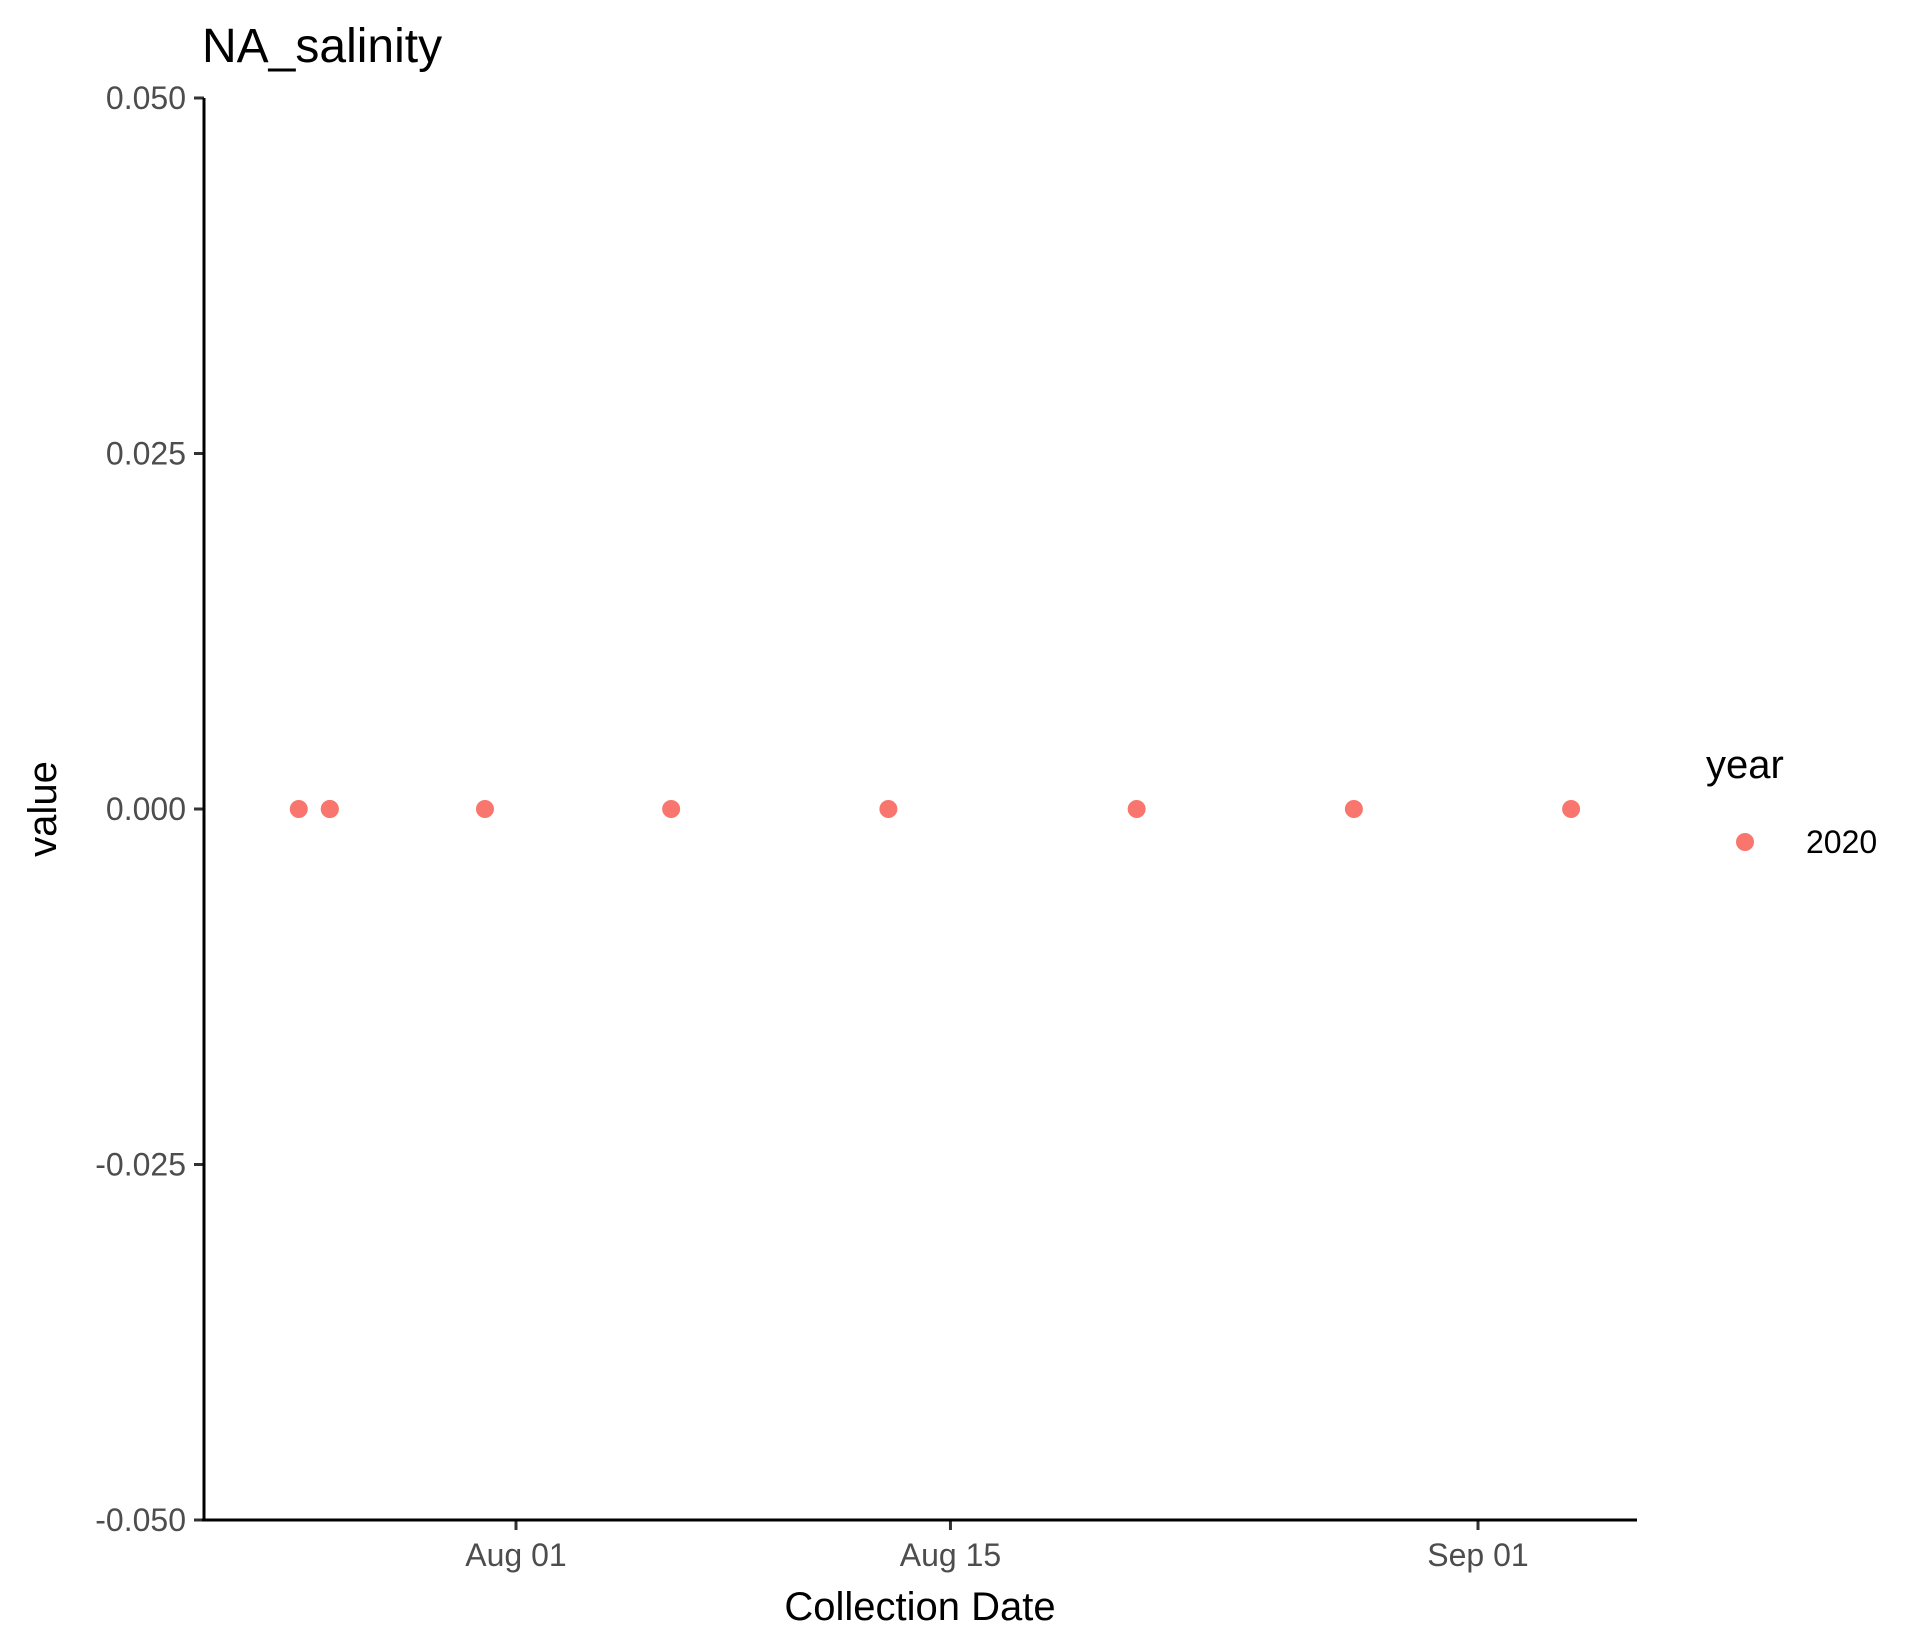  What do you see at coordinates (950, 1555) in the screenshot?
I see `x-tick-label: Aug 15` at bounding box center [950, 1555].